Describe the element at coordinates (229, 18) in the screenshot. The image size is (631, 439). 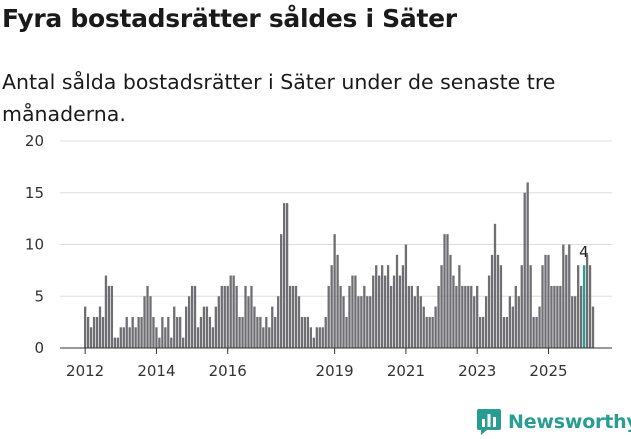
I see `chart-title: Fyra bostadsrätter såldes i Säter` at that location.